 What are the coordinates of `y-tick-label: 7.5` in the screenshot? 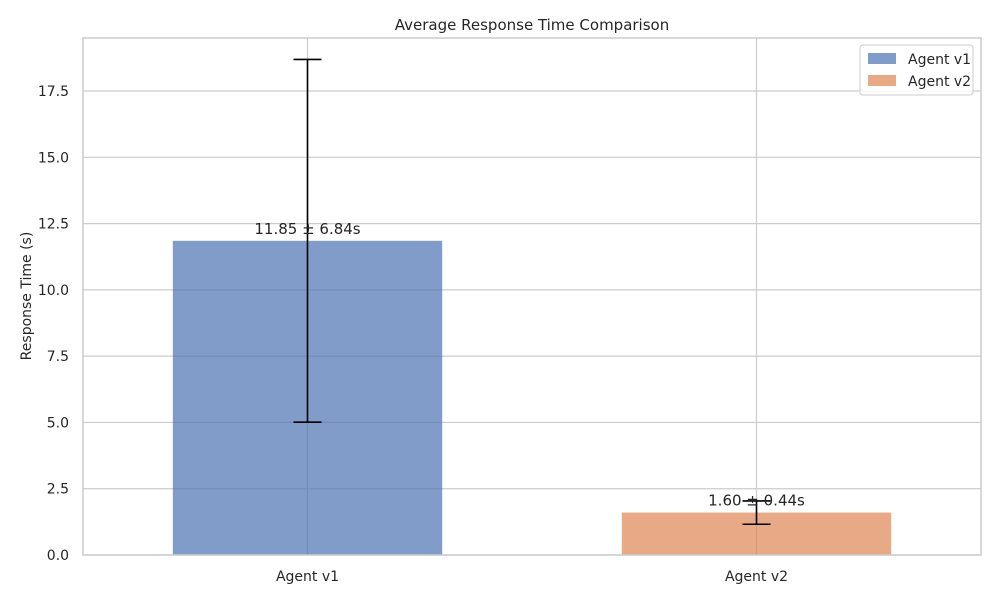 It's located at (58, 357).